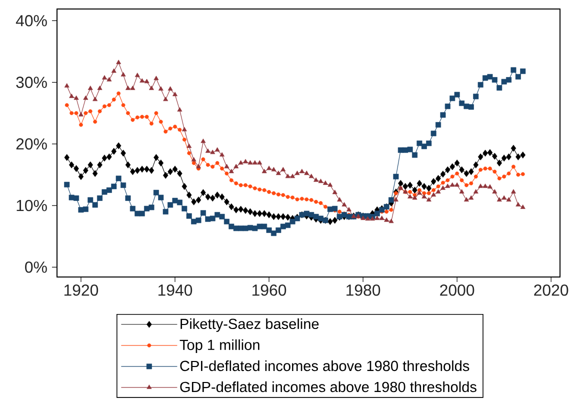 This screenshot has height=405, width=573. Describe the element at coordinates (269, 290) in the screenshot. I see `x-tick-label: 1960` at that location.